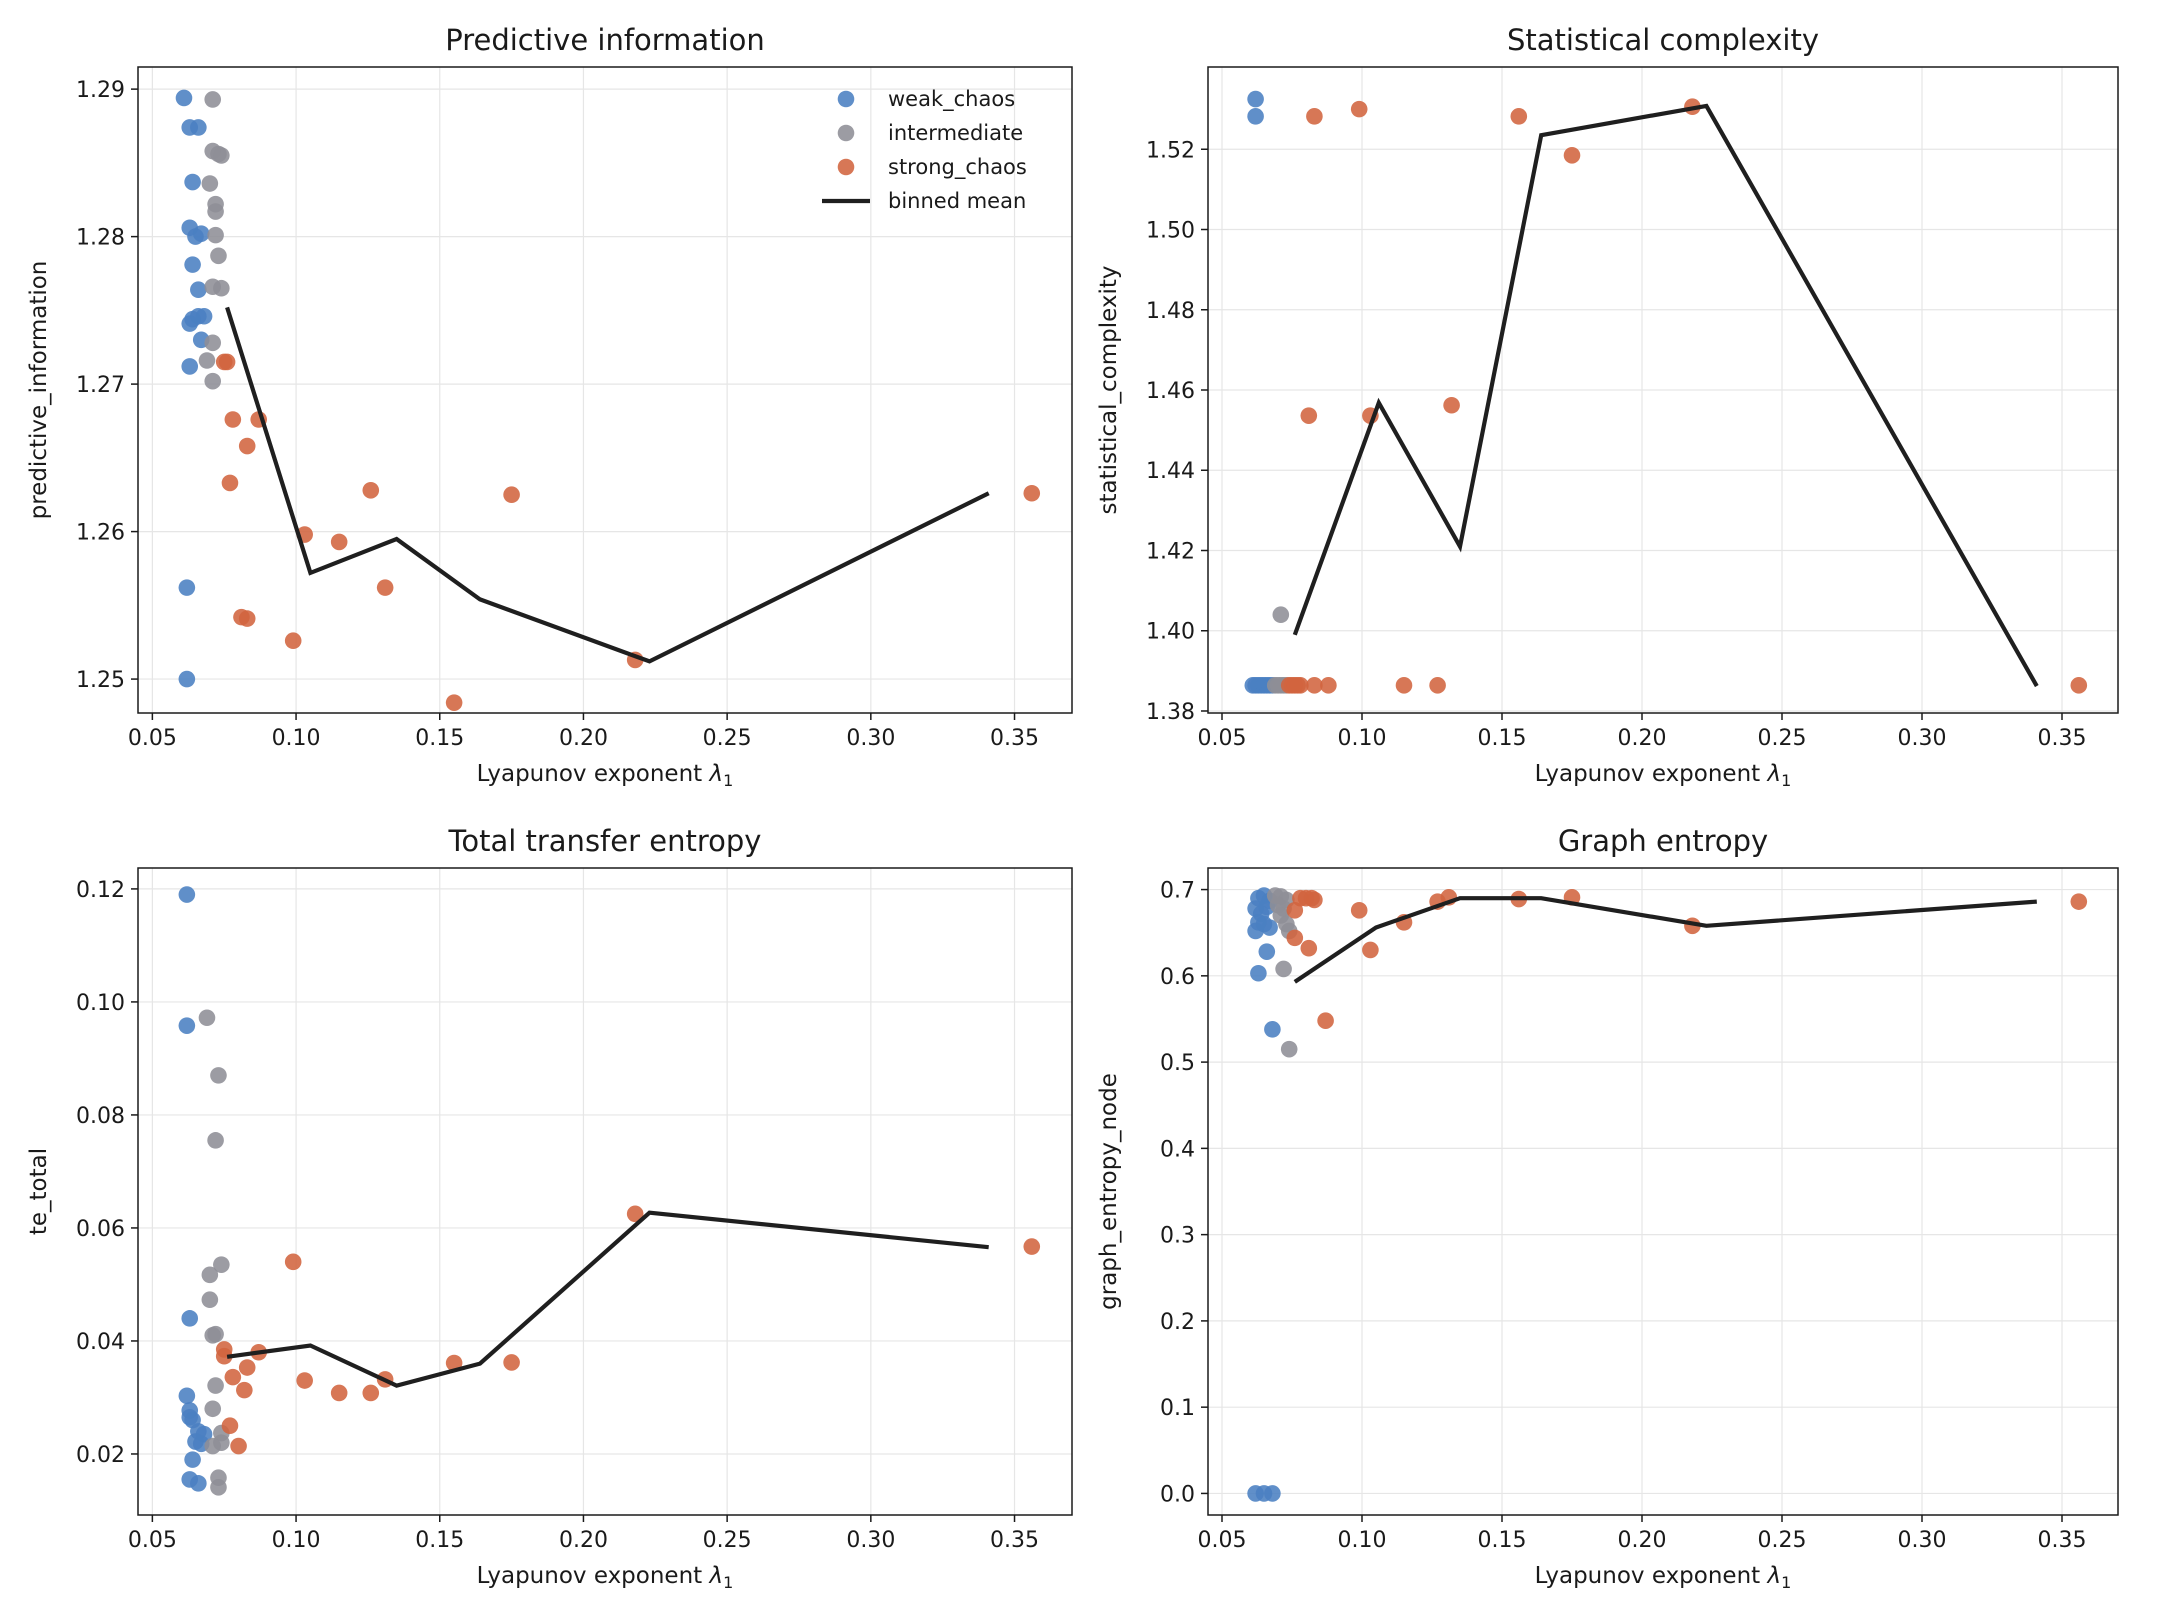 The width and height of the screenshot is (2160, 1620). Describe the element at coordinates (605, 841) in the screenshot. I see `chart-title: Total transfer entropy` at that location.